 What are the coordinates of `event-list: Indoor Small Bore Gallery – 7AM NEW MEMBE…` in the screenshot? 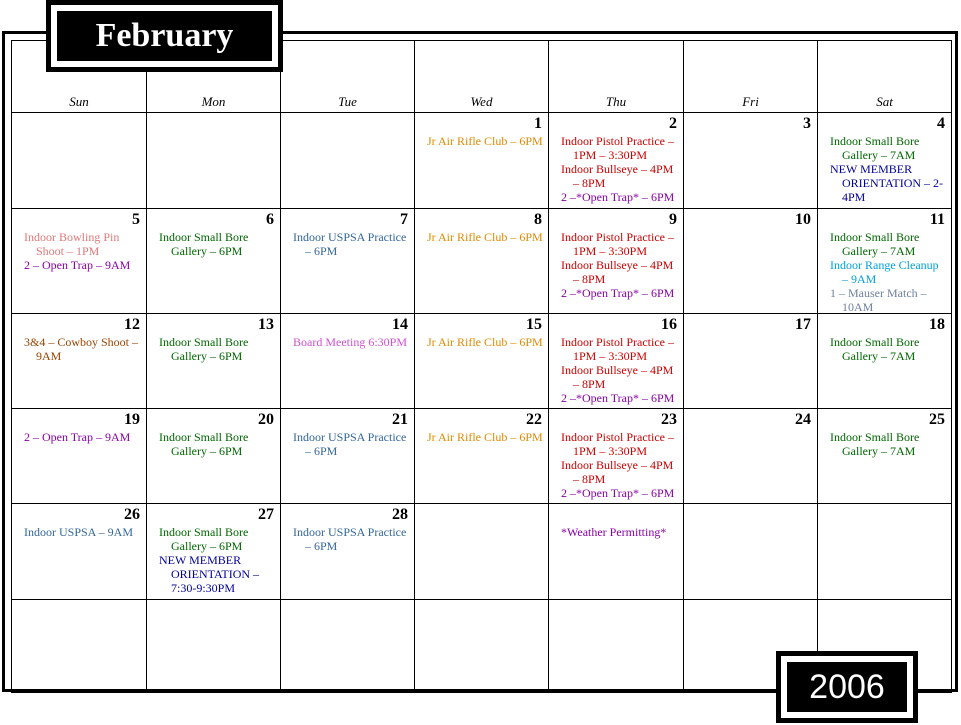 It's located at (885, 169).